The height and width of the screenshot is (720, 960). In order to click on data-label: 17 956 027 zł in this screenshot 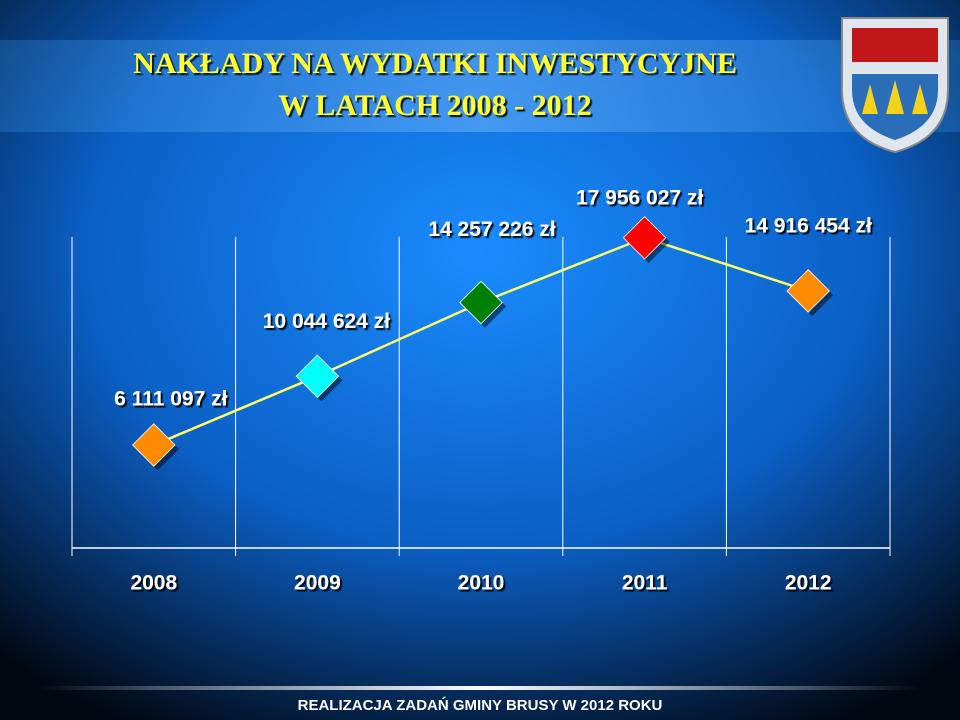, I will do `click(639, 197)`.